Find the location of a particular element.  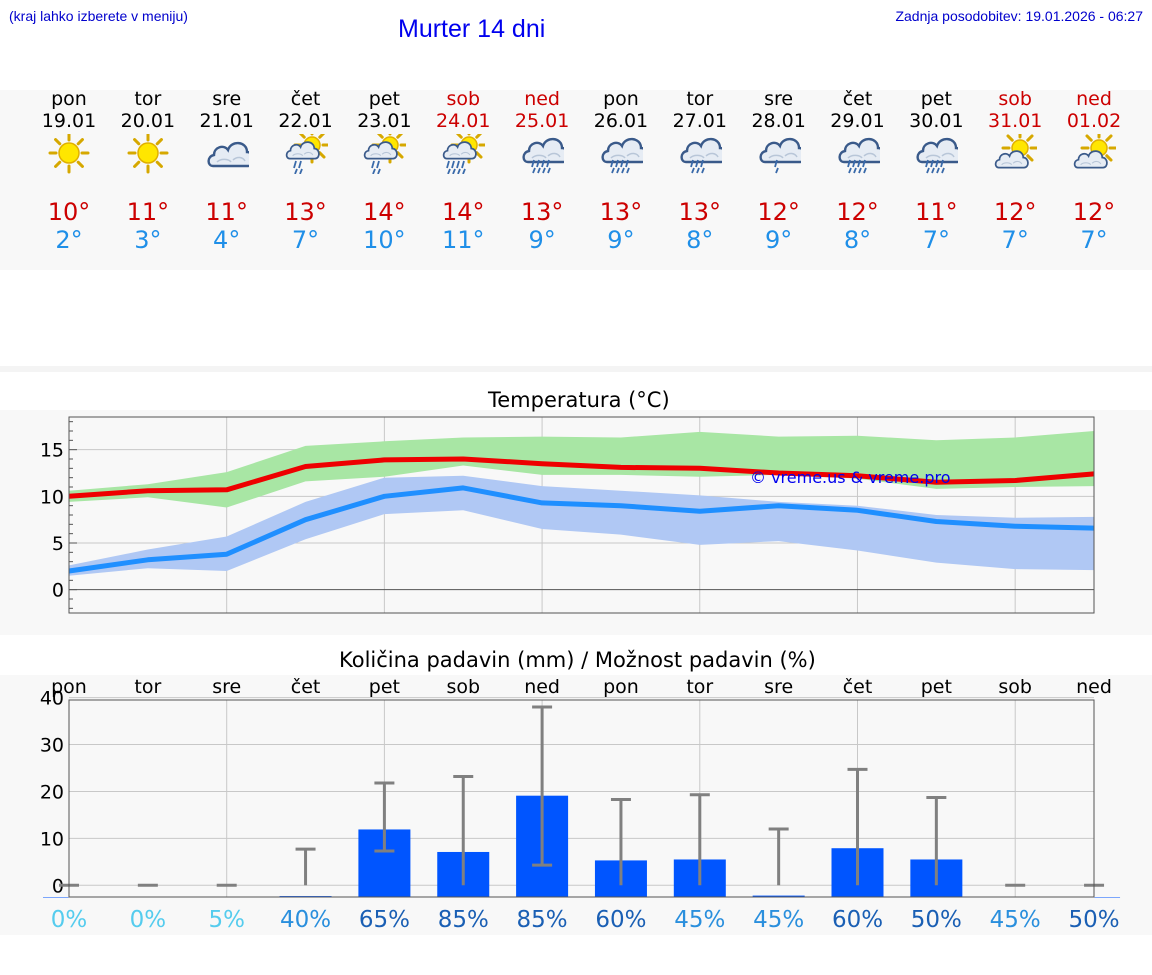

min-temp: 9° is located at coordinates (621, 240).